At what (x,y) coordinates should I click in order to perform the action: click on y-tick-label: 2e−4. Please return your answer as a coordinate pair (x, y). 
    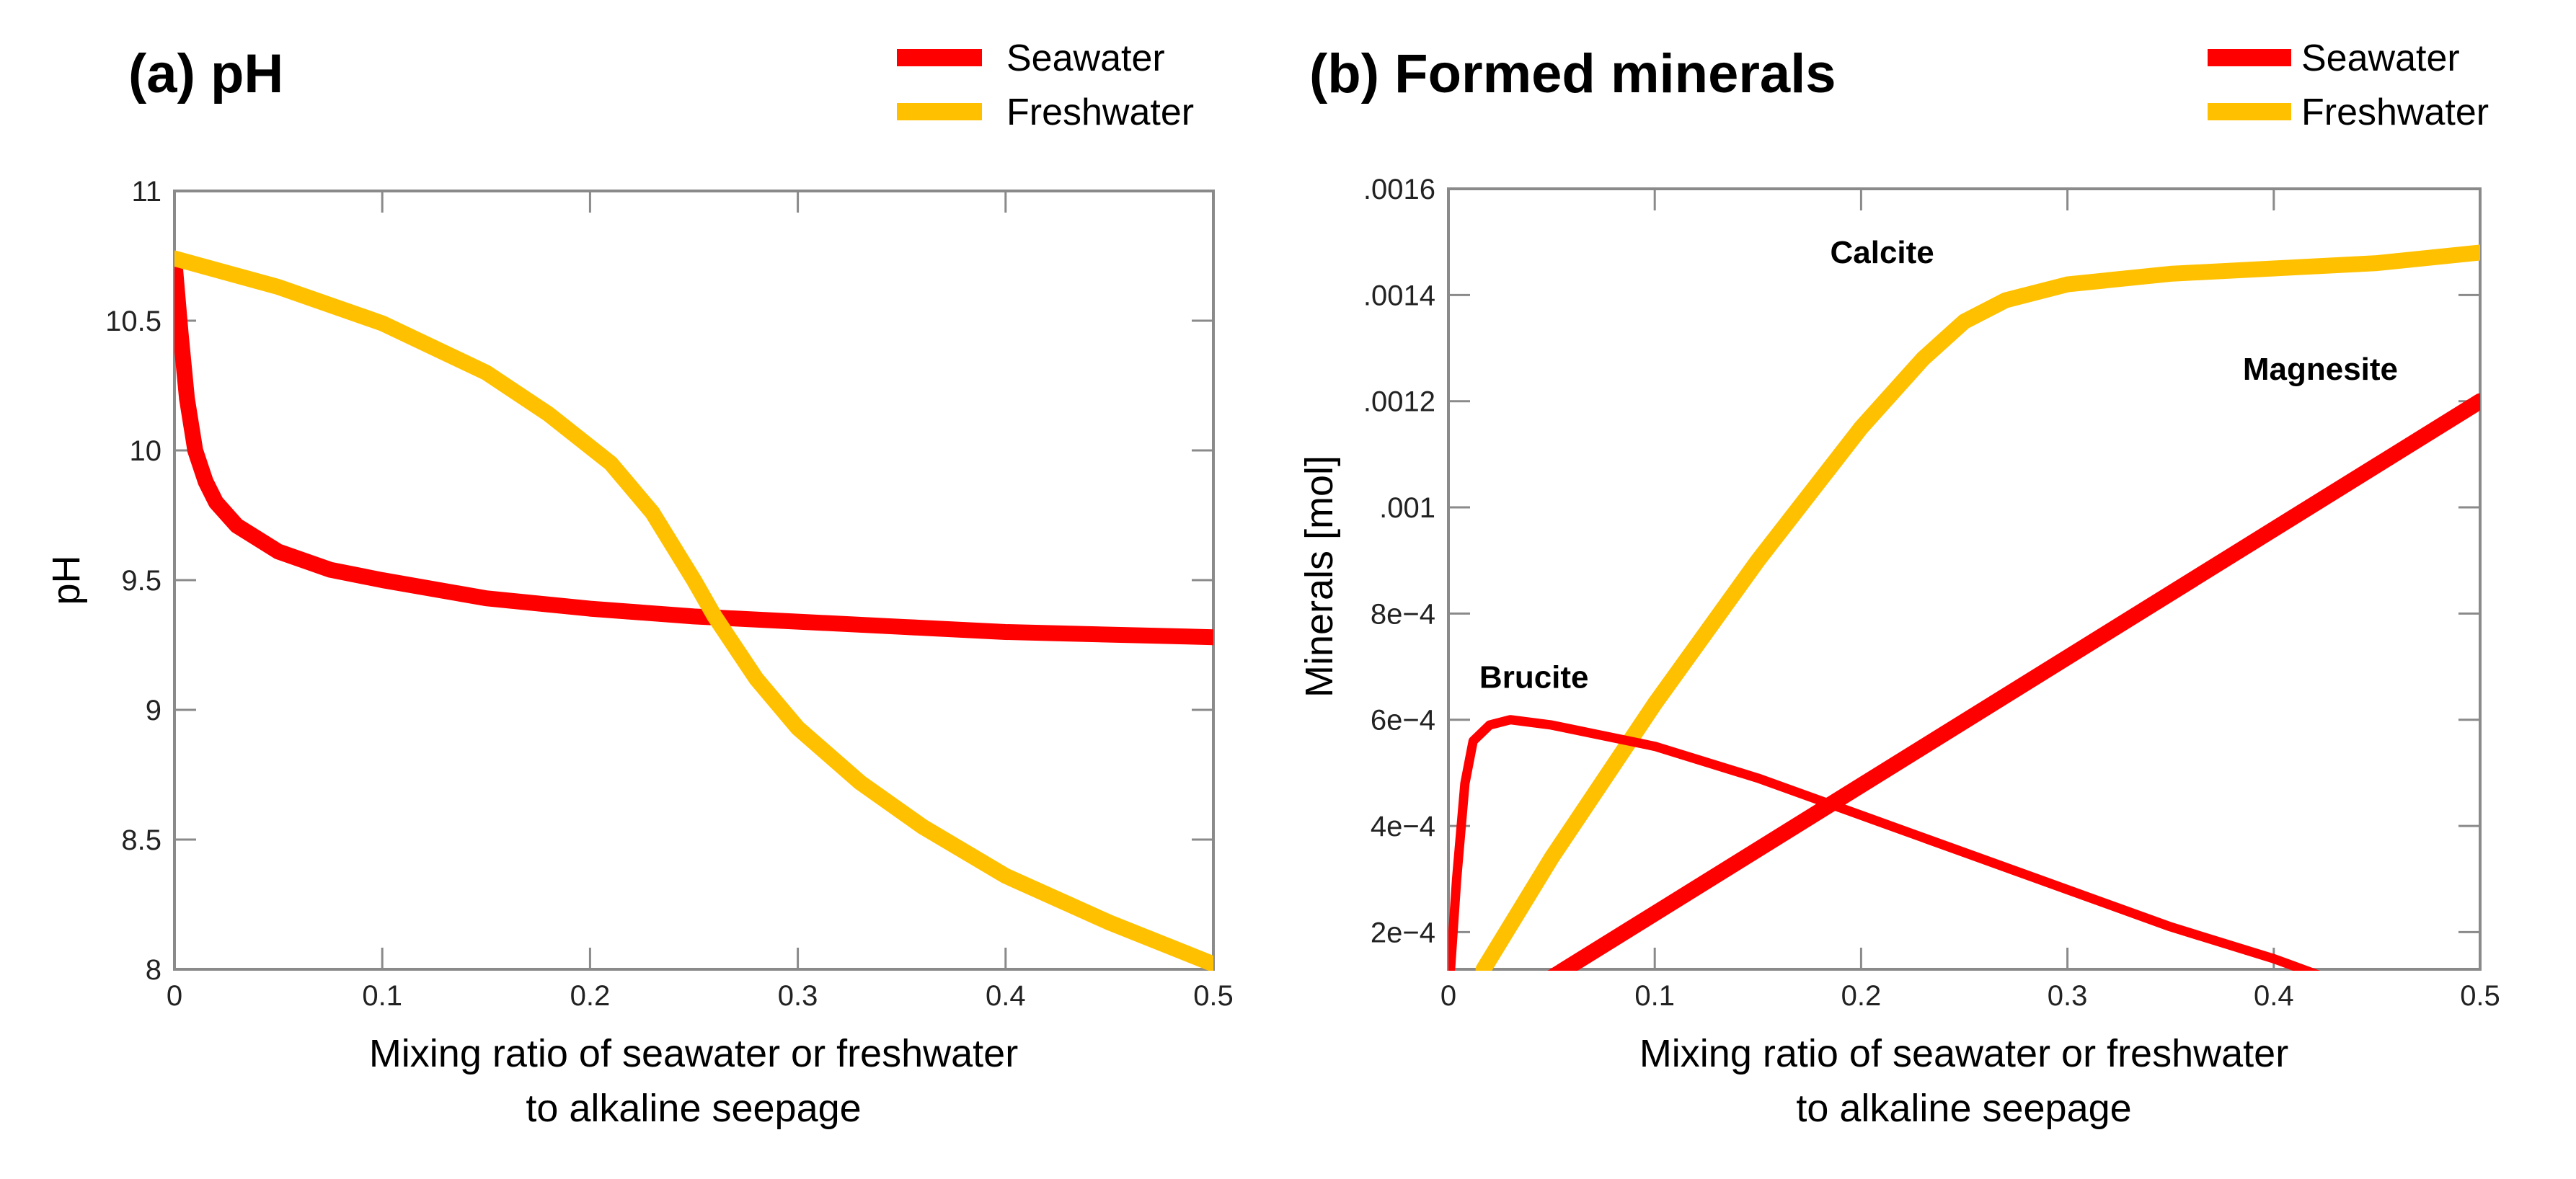
    Looking at the image, I should click on (1403, 932).